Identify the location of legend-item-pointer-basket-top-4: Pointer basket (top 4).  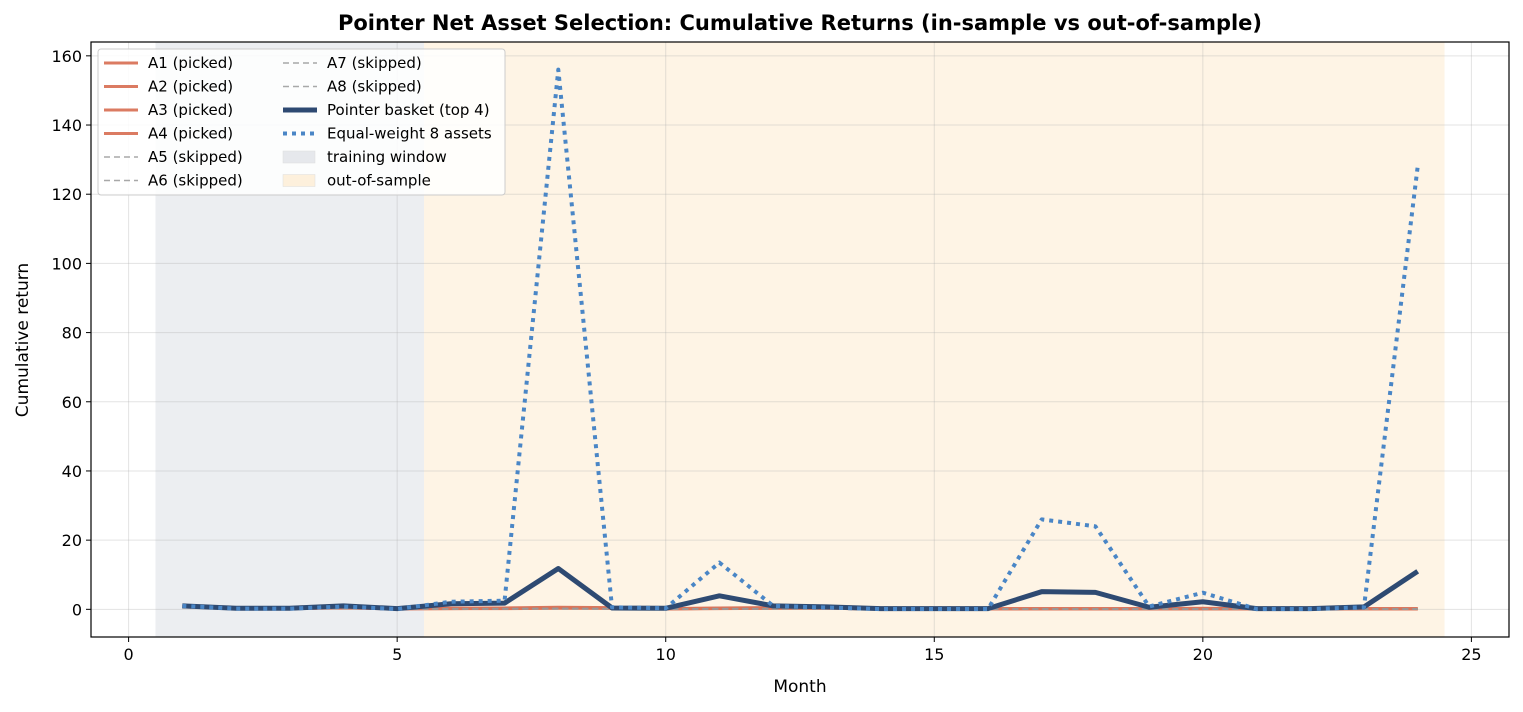
(386, 110).